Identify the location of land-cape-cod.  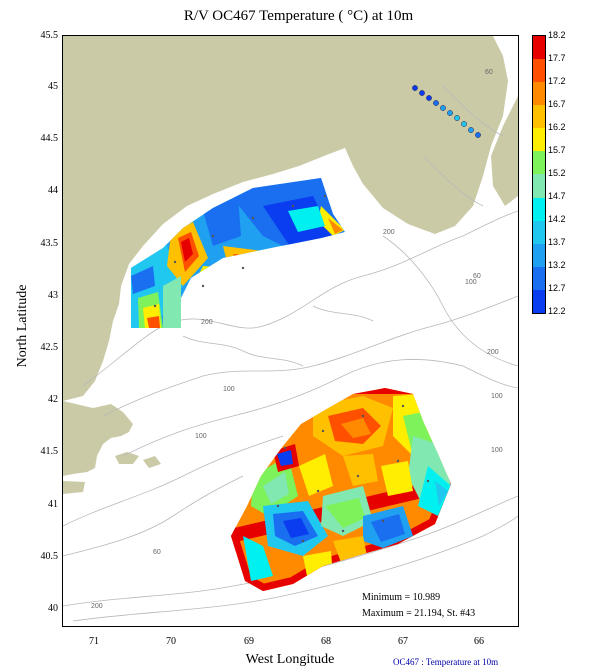
(98, 438).